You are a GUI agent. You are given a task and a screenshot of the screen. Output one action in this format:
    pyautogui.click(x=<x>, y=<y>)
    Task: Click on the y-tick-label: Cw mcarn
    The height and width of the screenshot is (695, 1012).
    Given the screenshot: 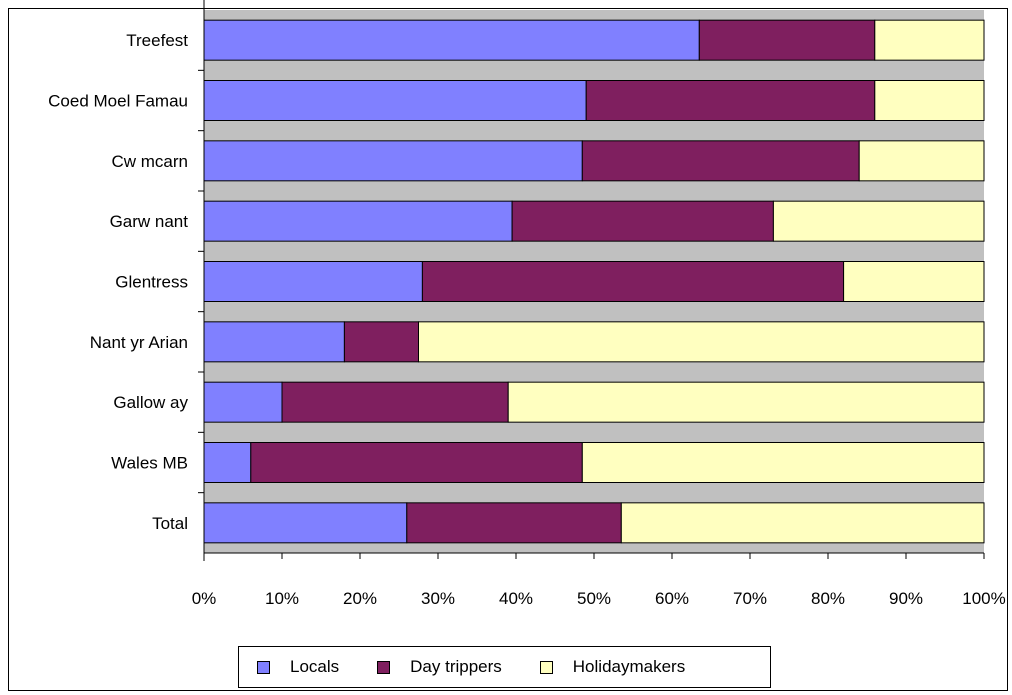 What is the action you would take?
    pyautogui.click(x=149, y=161)
    